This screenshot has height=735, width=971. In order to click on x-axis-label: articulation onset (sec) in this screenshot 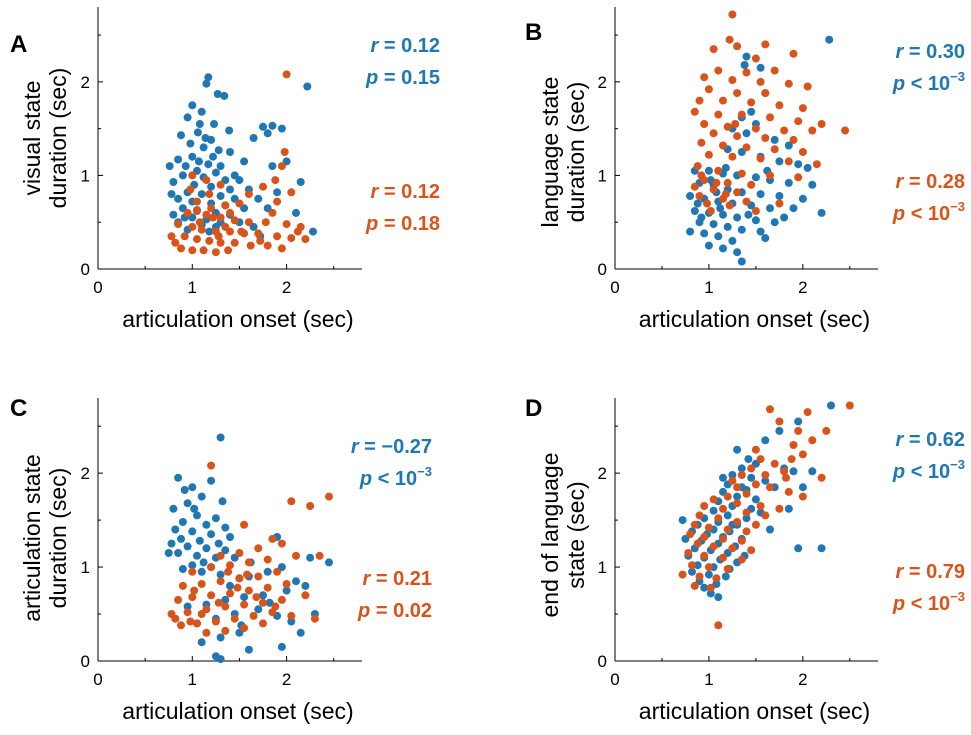, I will do `click(237, 711)`.